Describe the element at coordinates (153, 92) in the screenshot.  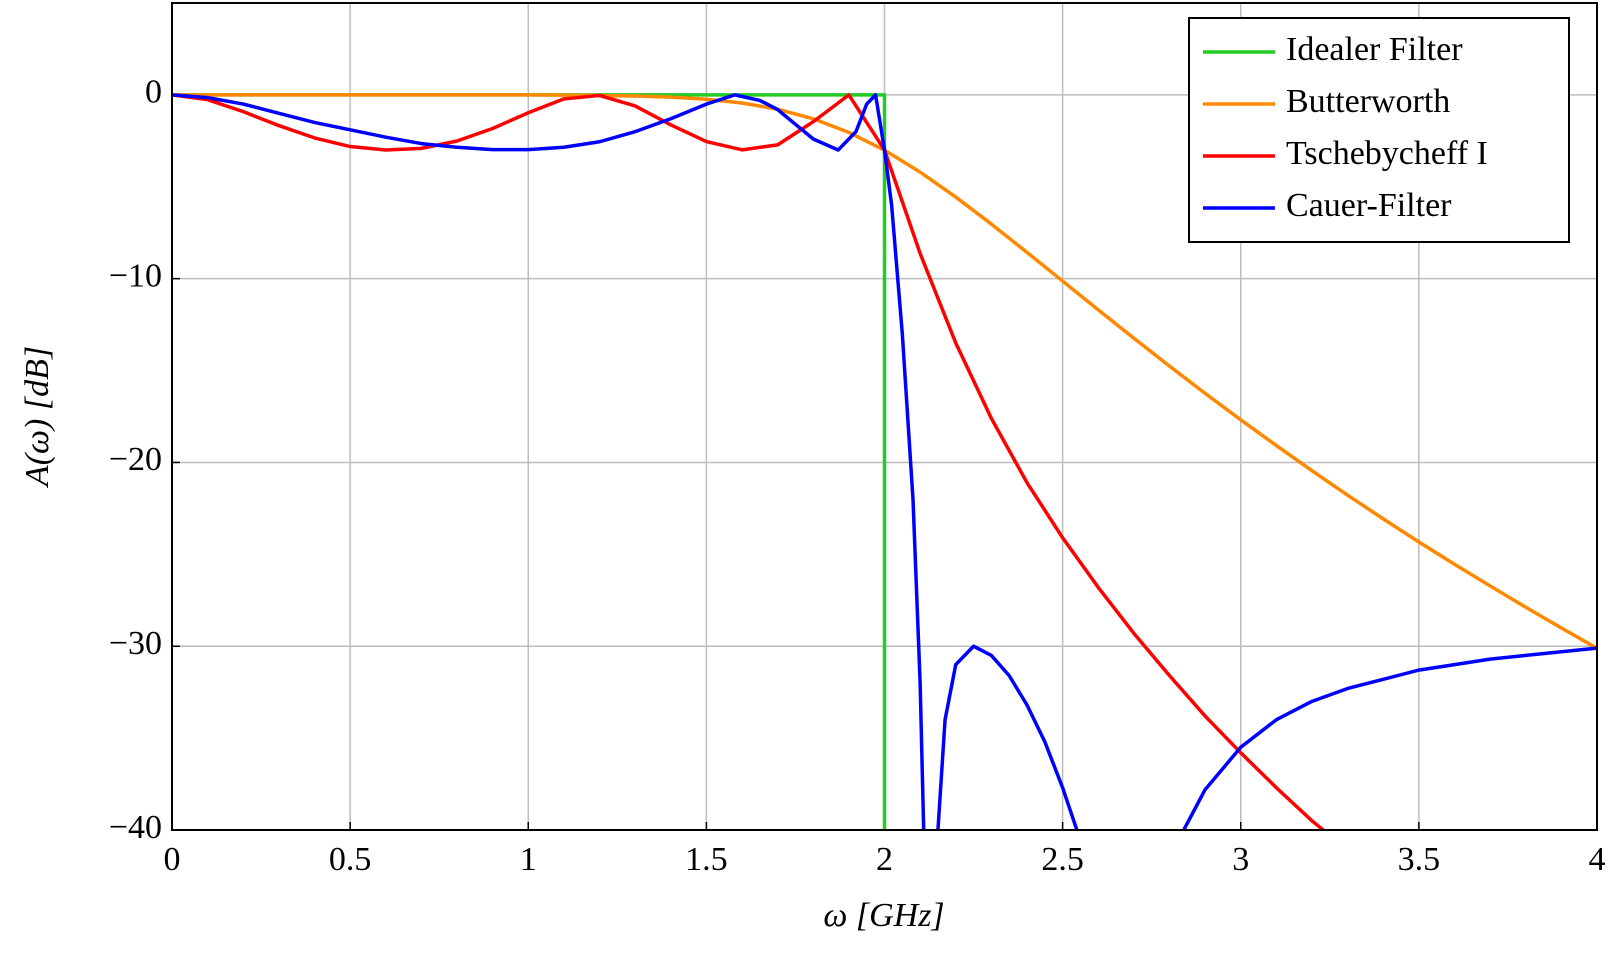
I see `y-tick-label: 0` at that location.